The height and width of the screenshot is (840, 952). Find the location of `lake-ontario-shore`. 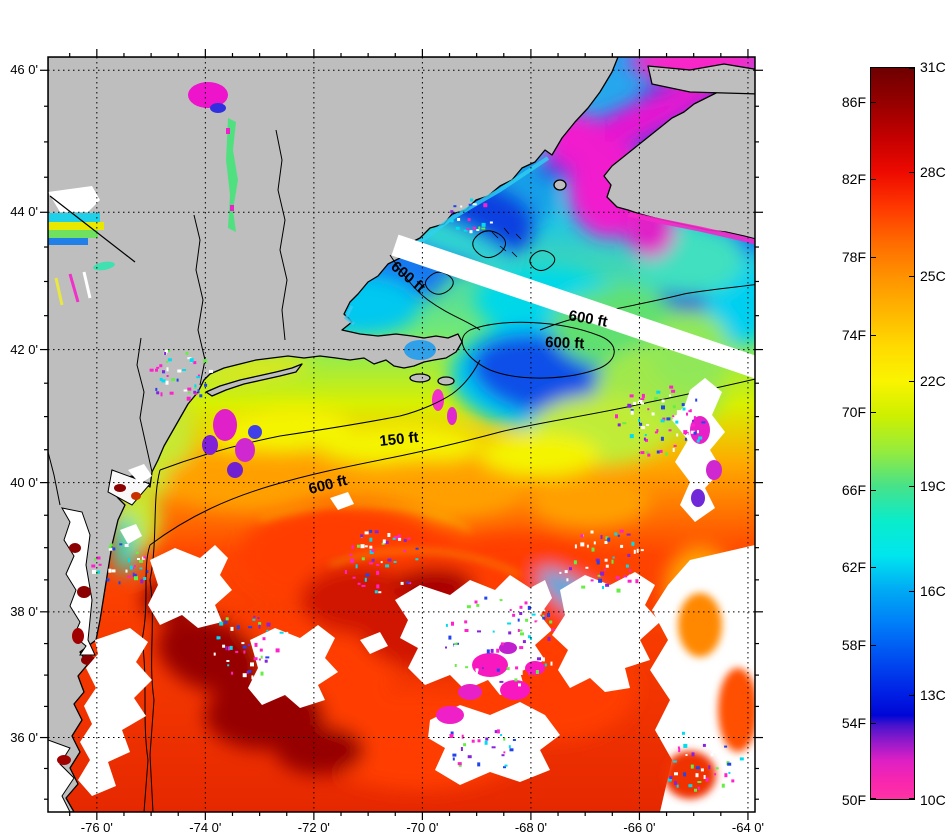

lake-ontario-shore is located at coordinates (92, 229).